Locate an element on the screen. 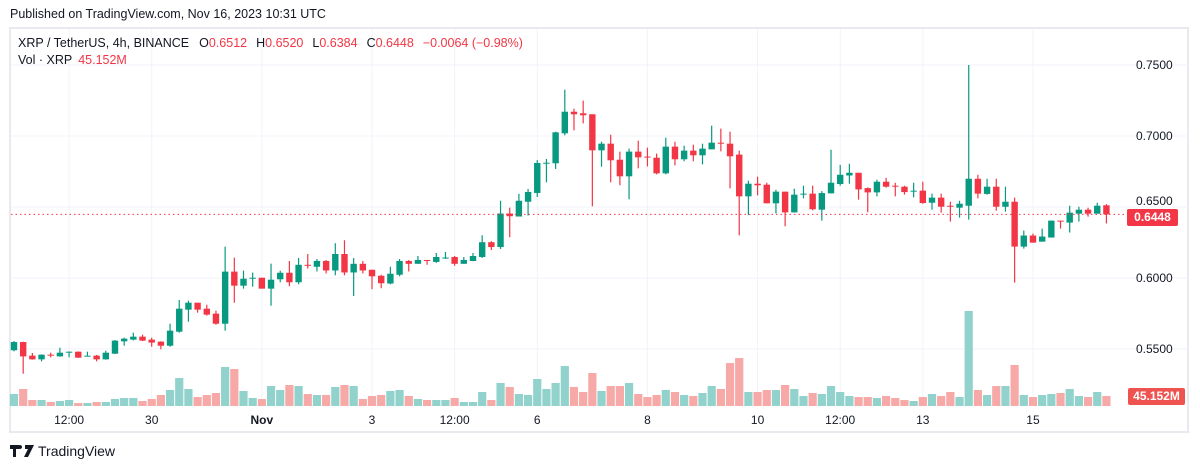  volume-label: Vol · XRP is located at coordinates (45, 60).